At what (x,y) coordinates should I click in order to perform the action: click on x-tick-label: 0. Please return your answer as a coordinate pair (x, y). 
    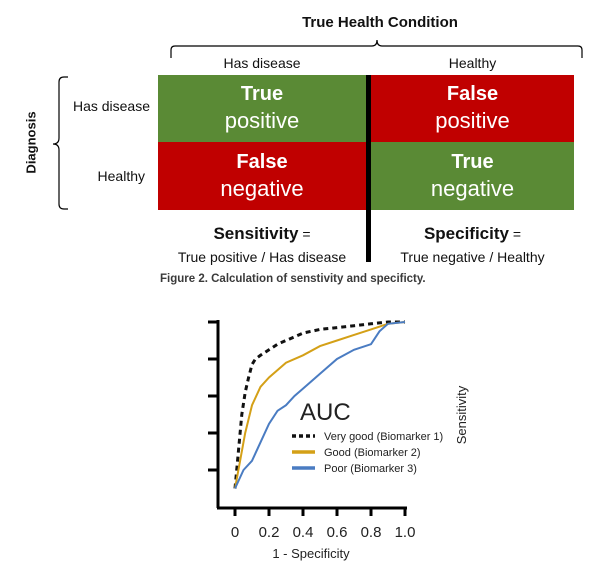
    Looking at the image, I should click on (235, 532).